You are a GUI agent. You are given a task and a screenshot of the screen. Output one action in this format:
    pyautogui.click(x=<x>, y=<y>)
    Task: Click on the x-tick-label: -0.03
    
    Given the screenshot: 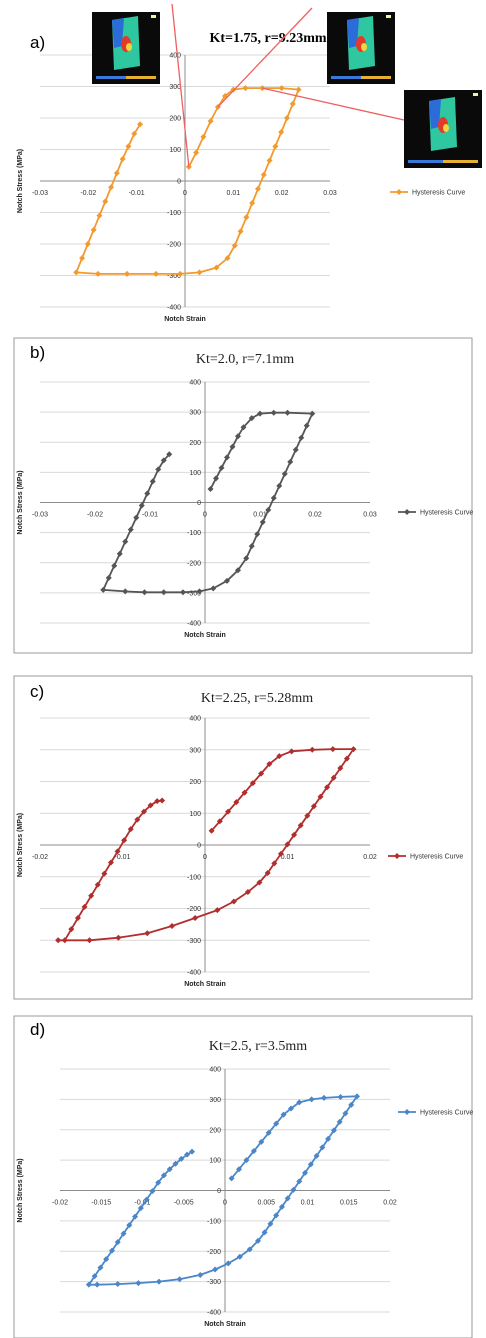 What is the action you would take?
    pyautogui.click(x=40, y=515)
    